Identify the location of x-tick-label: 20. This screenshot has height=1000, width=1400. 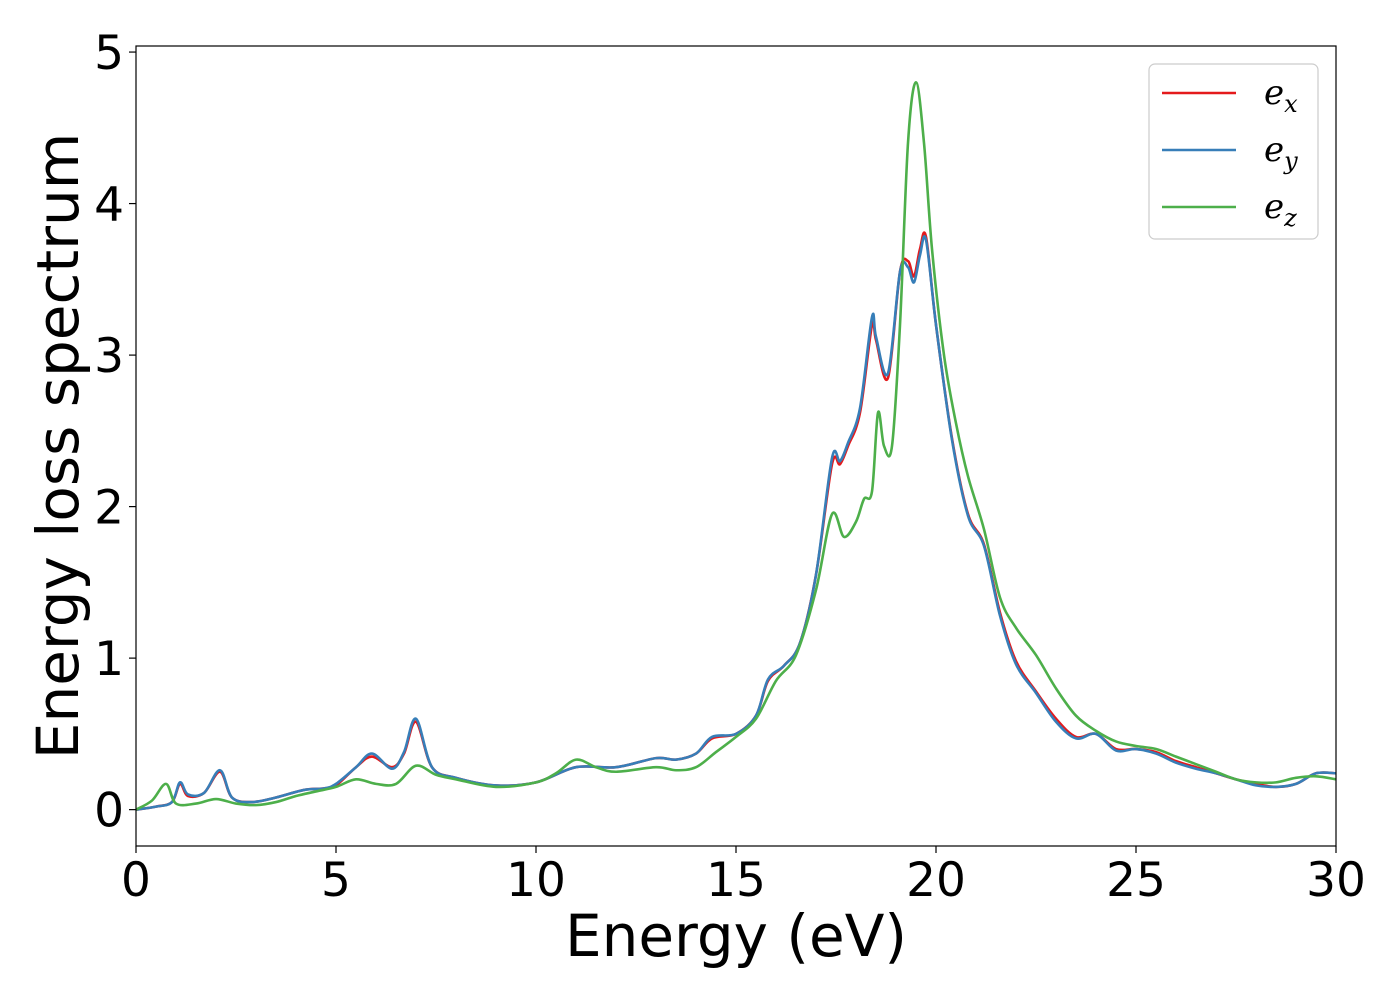
(936, 880).